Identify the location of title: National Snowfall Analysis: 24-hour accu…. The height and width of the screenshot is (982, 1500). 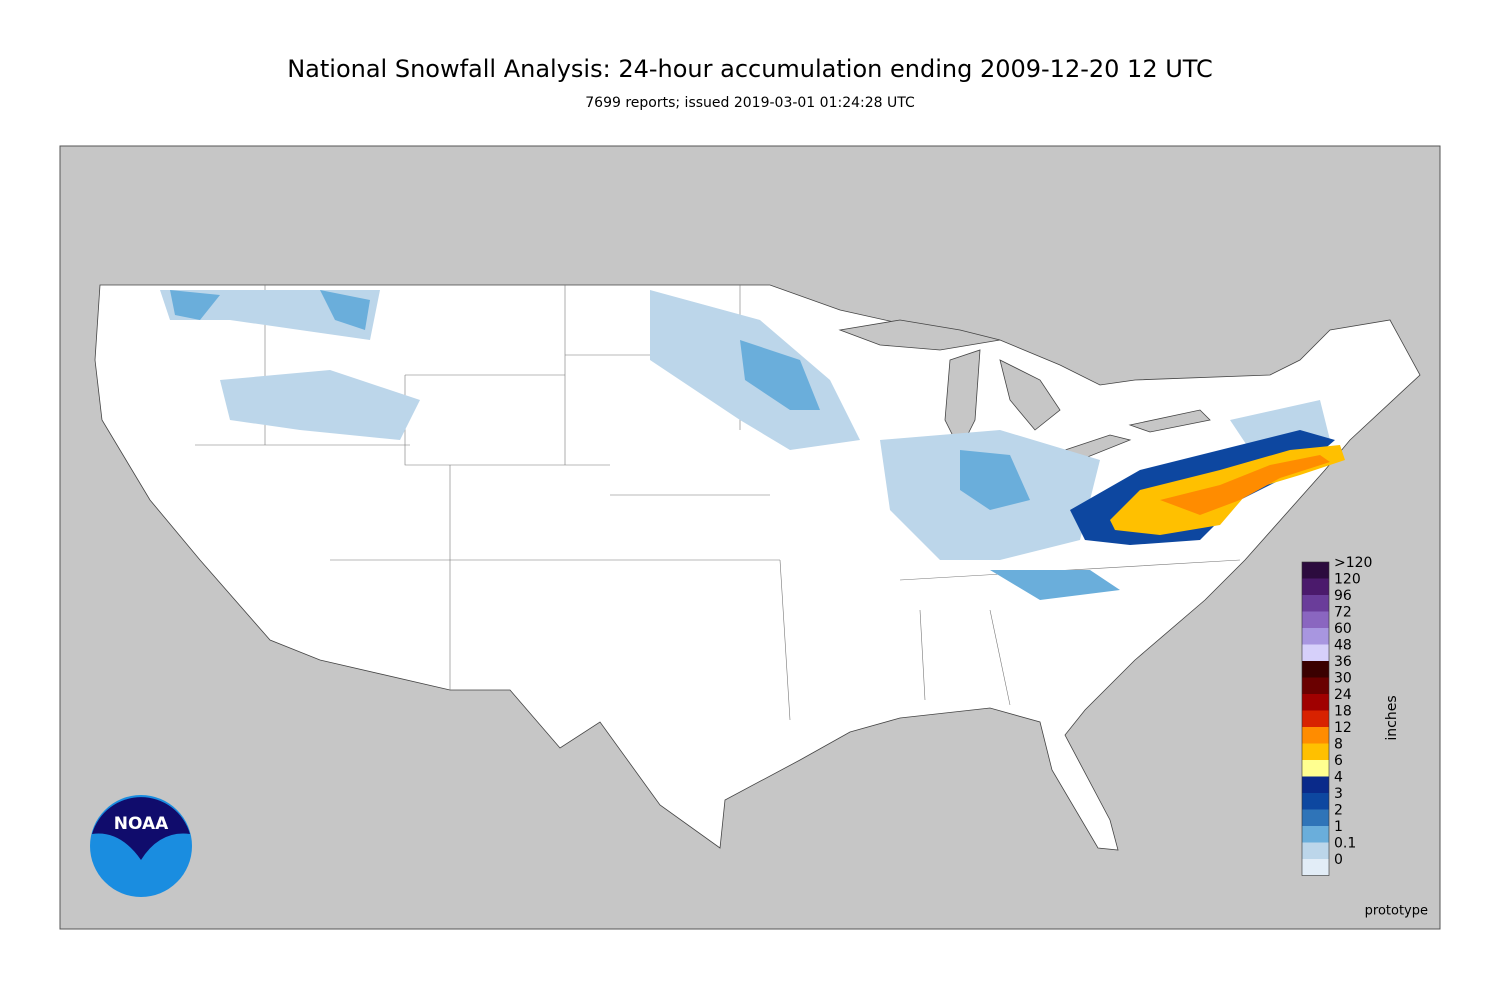
(750, 69).